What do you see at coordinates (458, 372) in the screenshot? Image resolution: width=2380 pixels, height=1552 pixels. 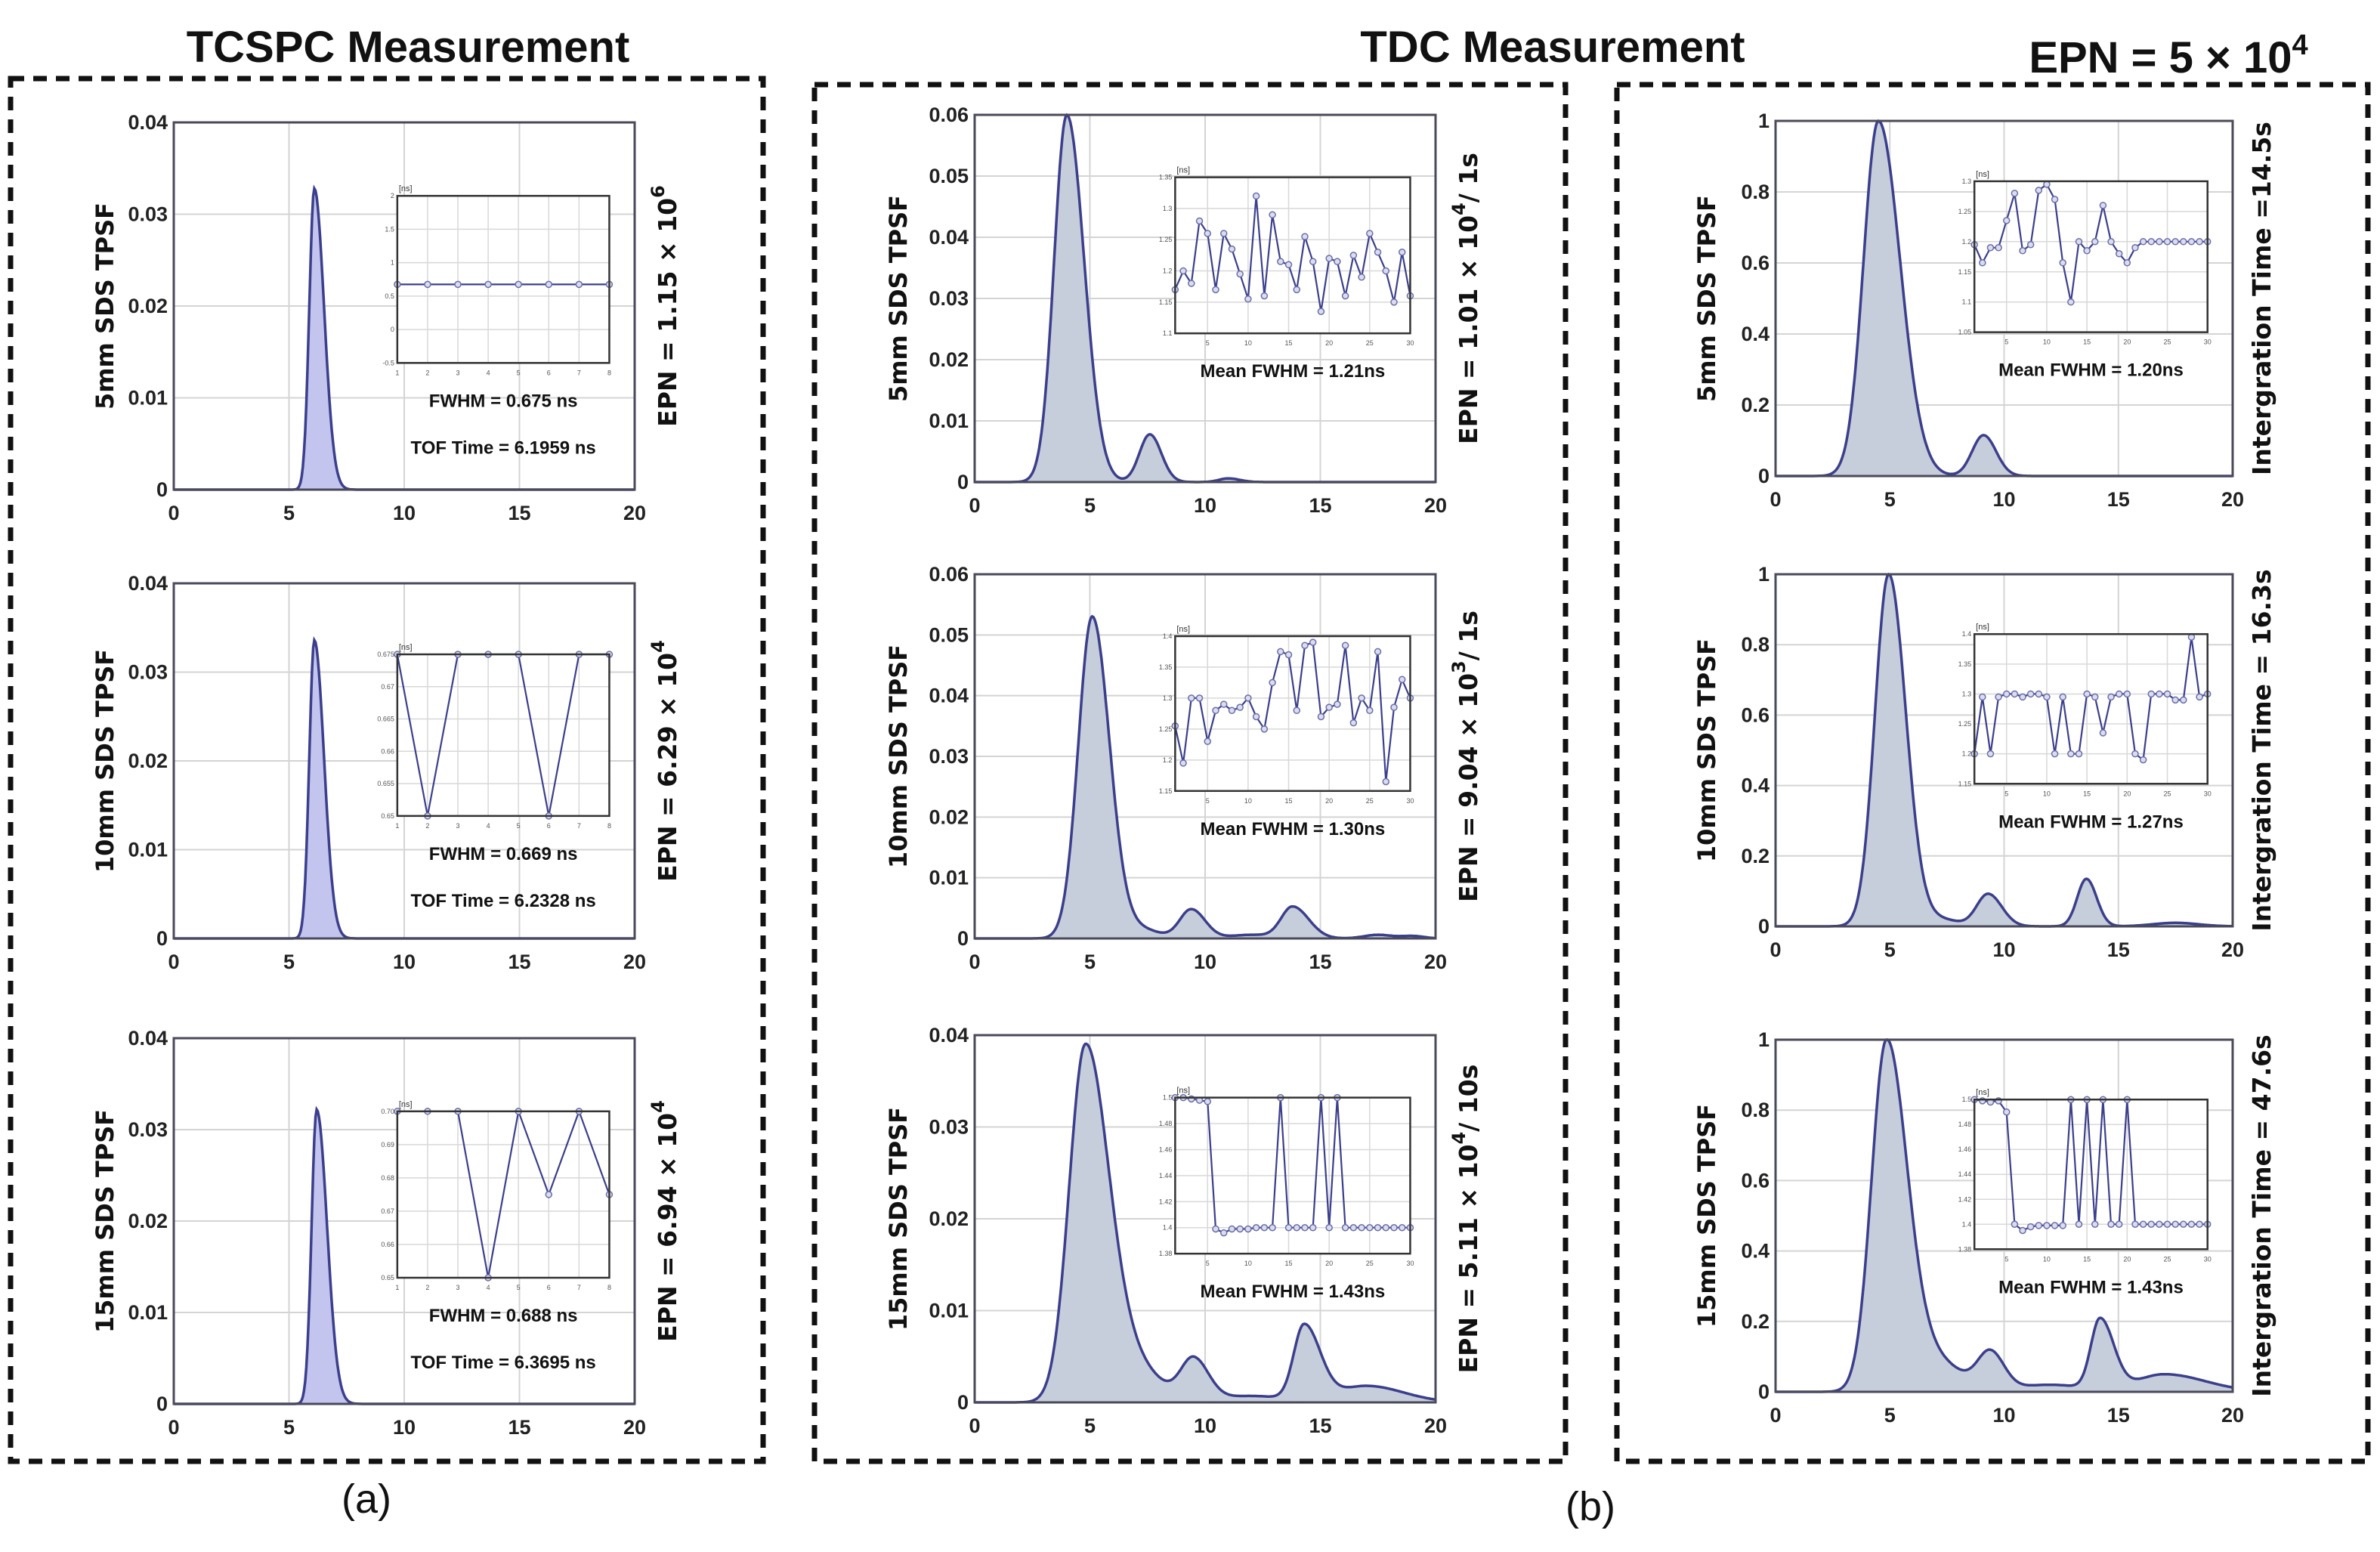 I see `inset-x-tick-label: 3` at bounding box center [458, 372].